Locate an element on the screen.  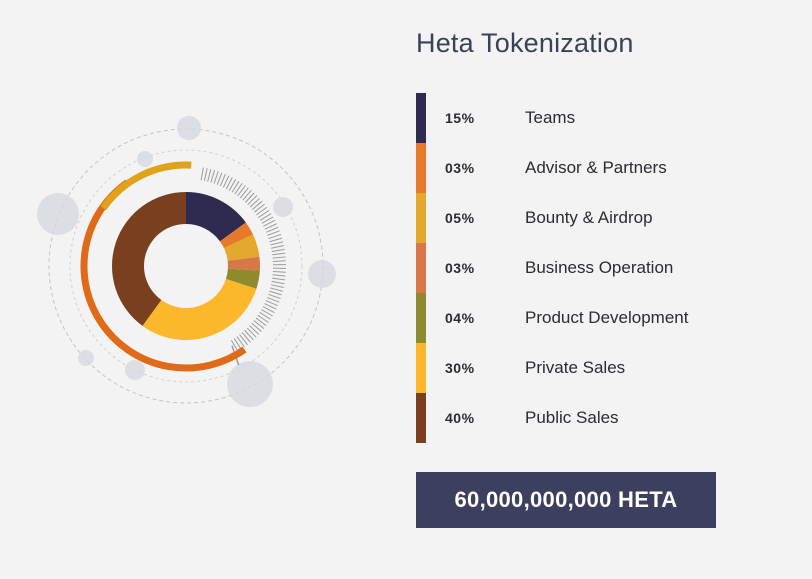
total-supply-badge: 60,000,000,000 HETA is located at coordinates (566, 500).